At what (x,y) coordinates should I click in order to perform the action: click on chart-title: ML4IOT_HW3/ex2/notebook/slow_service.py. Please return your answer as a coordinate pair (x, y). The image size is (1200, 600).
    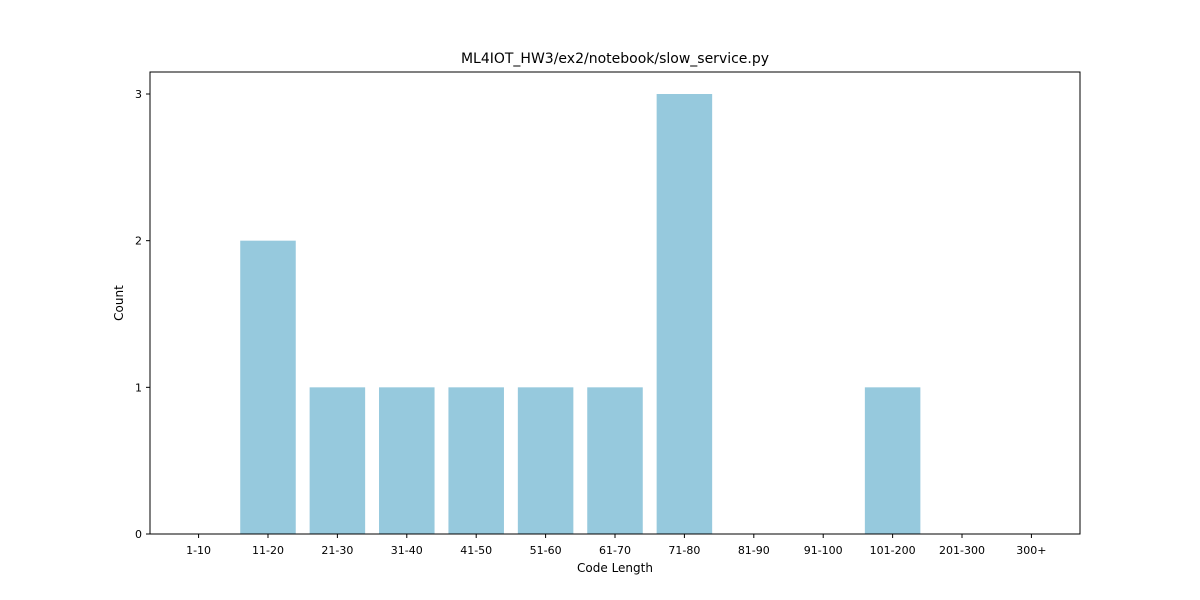
    Looking at the image, I should click on (615, 59).